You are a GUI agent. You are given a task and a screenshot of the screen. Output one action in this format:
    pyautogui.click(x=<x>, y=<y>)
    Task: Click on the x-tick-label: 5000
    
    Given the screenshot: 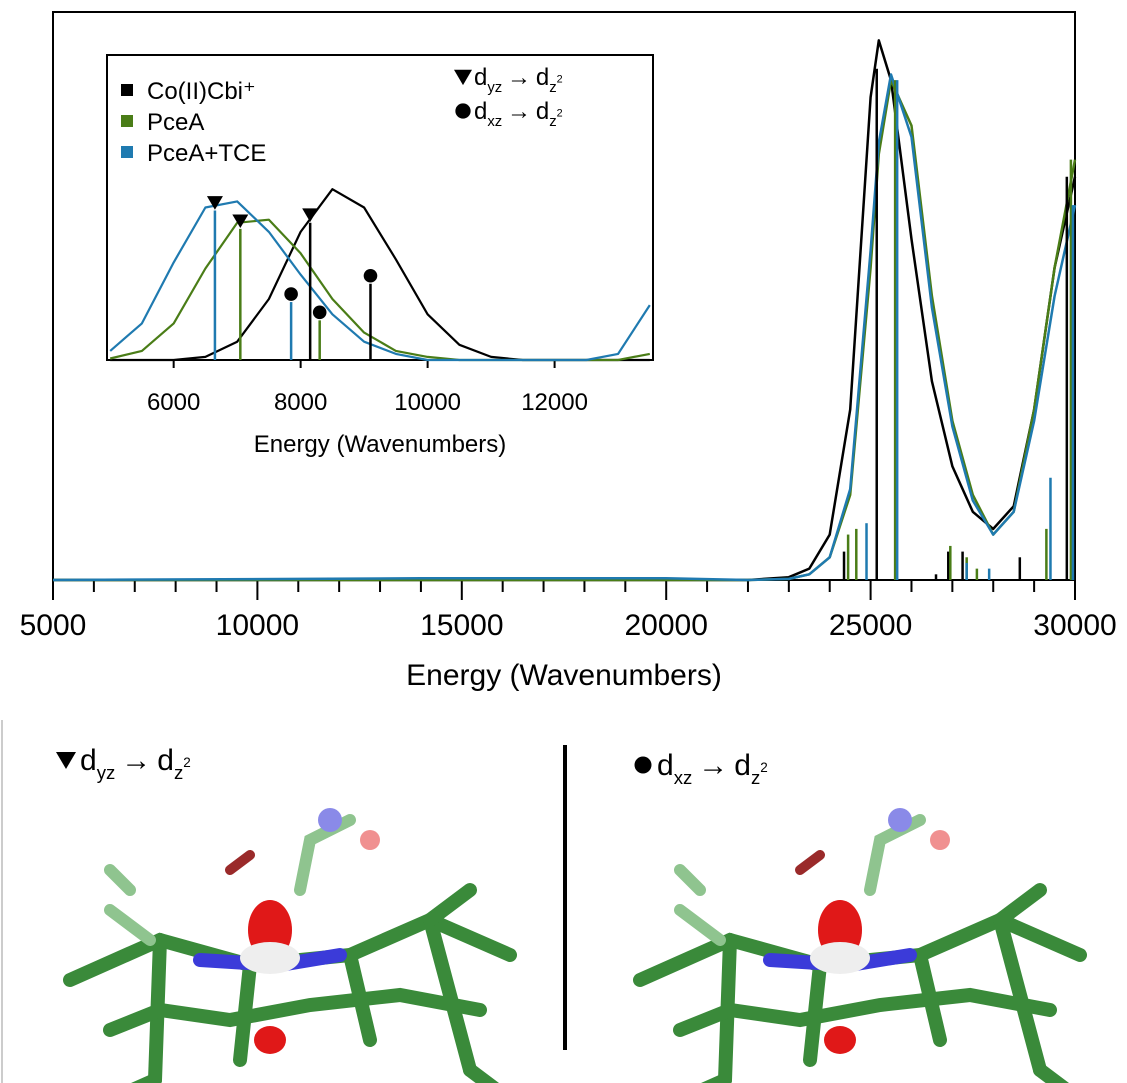 What is the action you would take?
    pyautogui.click(x=53, y=625)
    